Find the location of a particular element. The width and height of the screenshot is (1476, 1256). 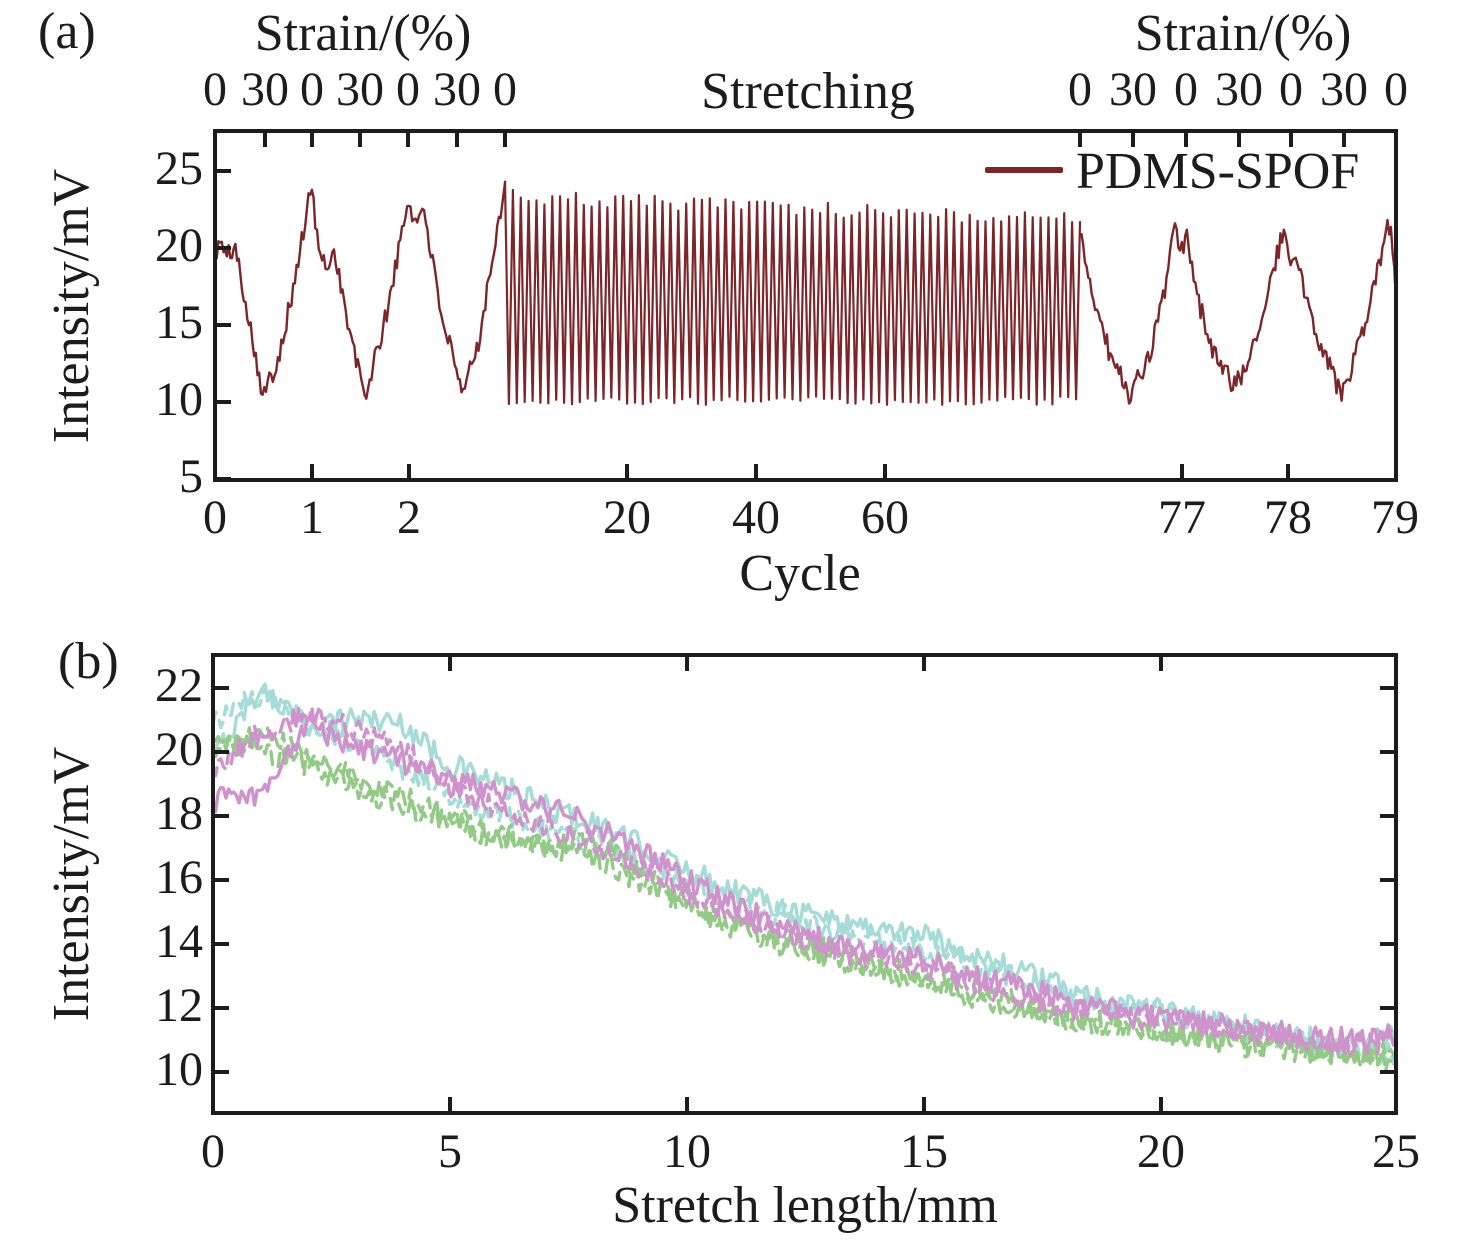

a-x-tick-label: 60 is located at coordinates (885, 517).